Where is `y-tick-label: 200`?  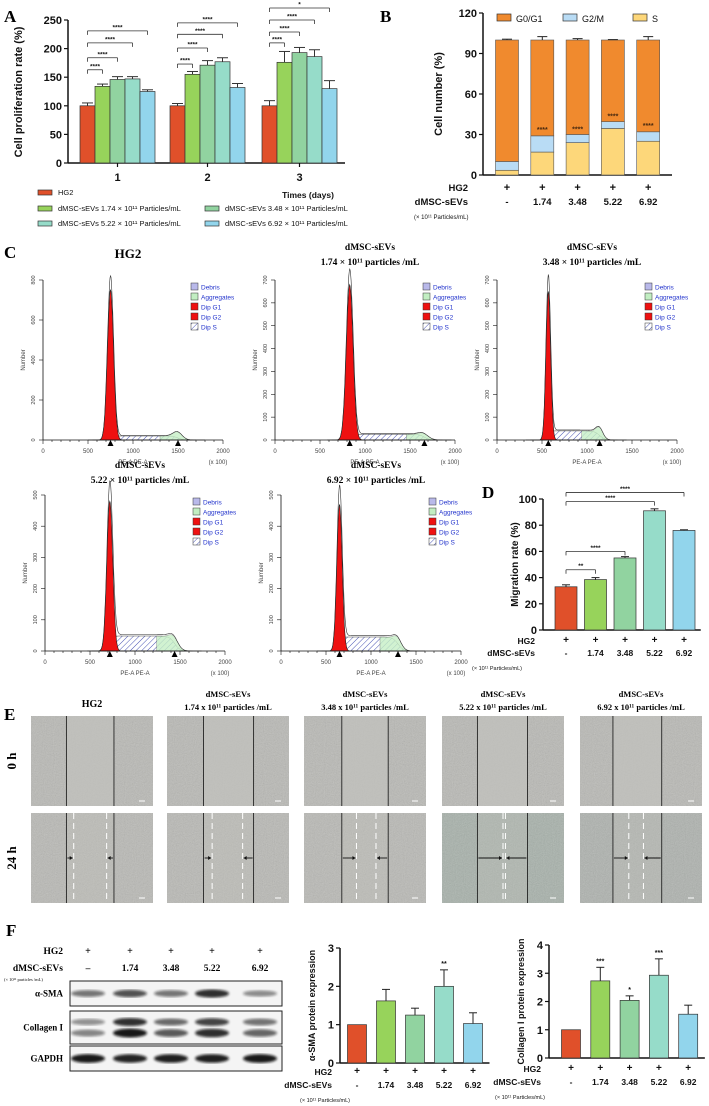 y-tick-label: 200 is located at coordinates (488, 394).